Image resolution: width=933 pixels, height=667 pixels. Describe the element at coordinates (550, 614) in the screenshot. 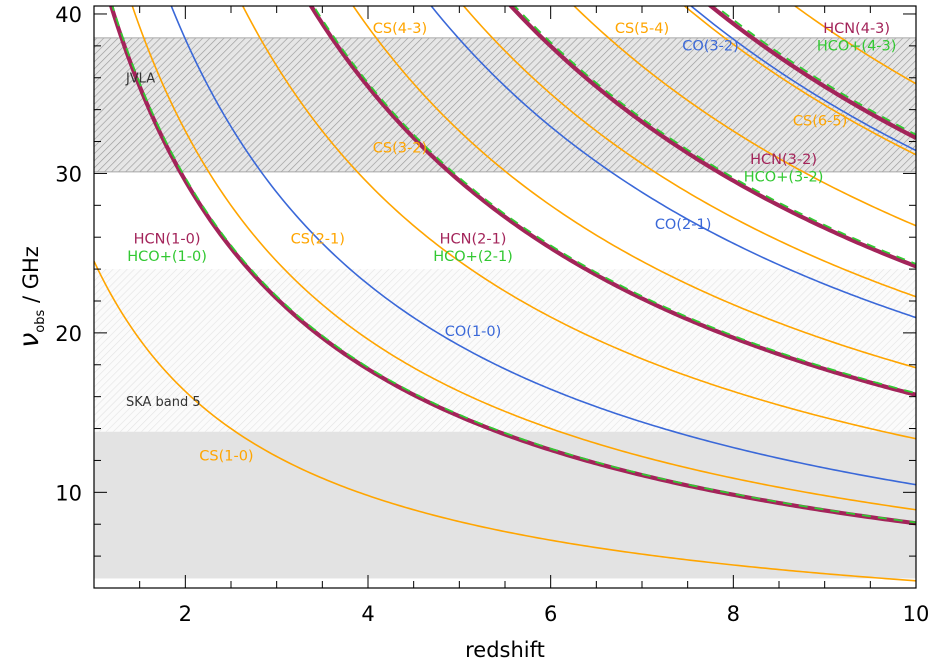

I see `x-tick-label: 6` at that location.